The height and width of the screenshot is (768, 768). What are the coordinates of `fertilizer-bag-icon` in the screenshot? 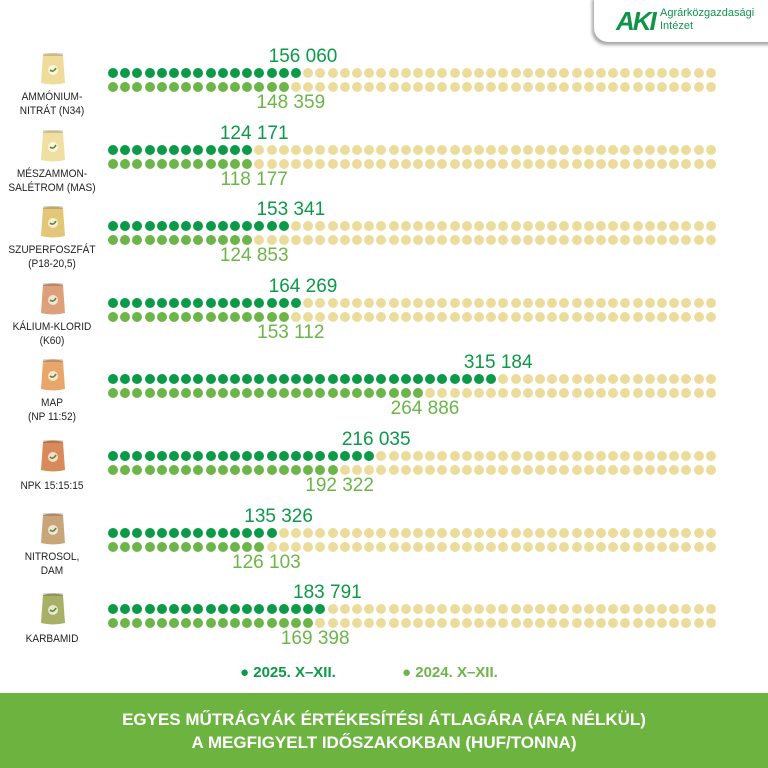 It's located at (53, 222).